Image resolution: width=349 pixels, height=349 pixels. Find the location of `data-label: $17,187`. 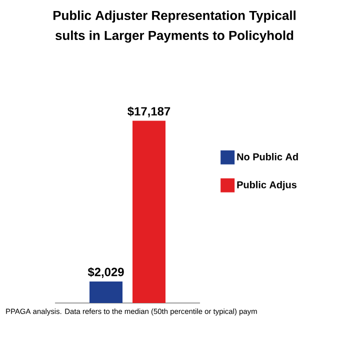

data-label: $17,187 is located at coordinates (149, 112).